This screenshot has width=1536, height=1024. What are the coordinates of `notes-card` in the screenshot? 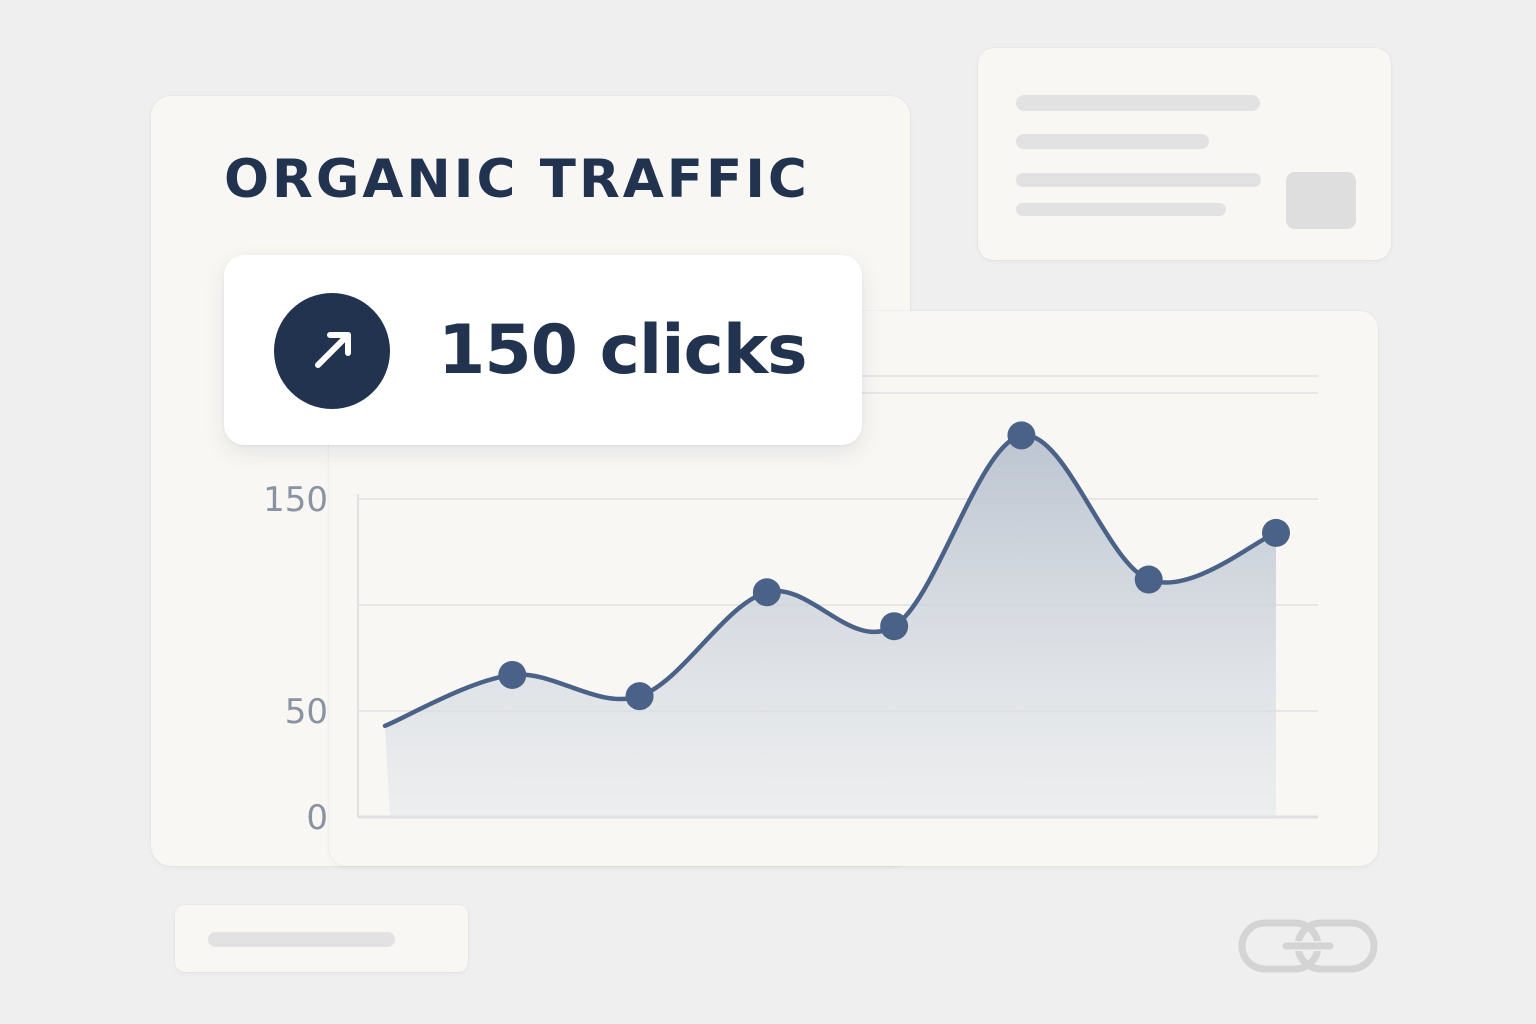 It's located at (1184, 154).